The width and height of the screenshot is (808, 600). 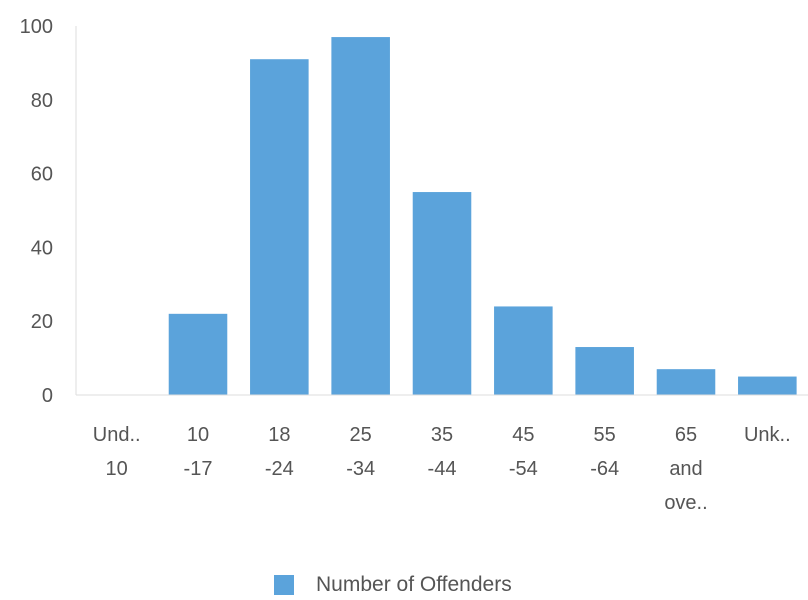 I want to click on y-tick-label: 80, so click(x=42, y=101).